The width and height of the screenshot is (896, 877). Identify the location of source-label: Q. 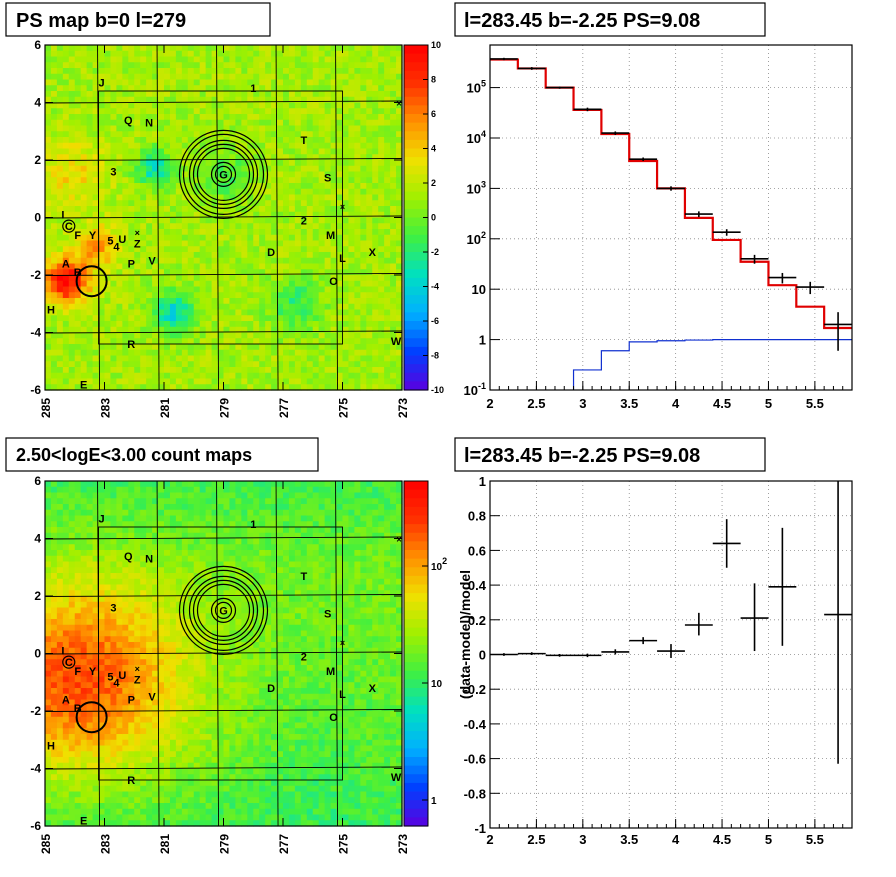
(128, 121).